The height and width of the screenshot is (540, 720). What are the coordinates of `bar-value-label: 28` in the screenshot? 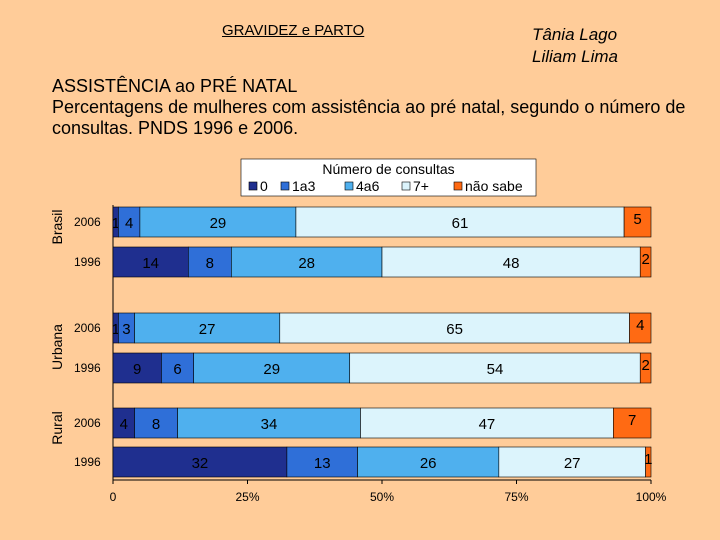 It's located at (306, 263).